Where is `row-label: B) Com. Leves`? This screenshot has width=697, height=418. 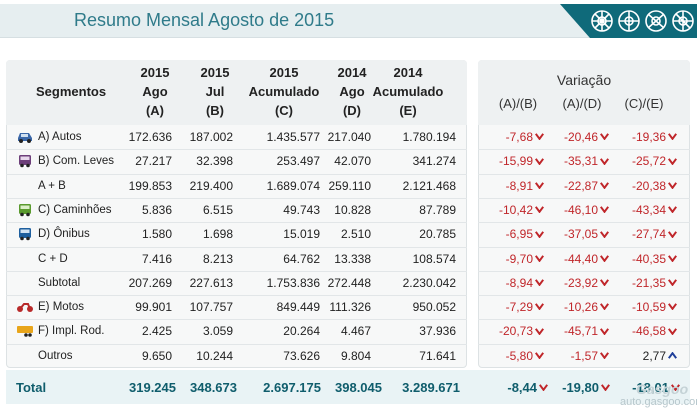 row-label: B) Com. Leves is located at coordinates (76, 161).